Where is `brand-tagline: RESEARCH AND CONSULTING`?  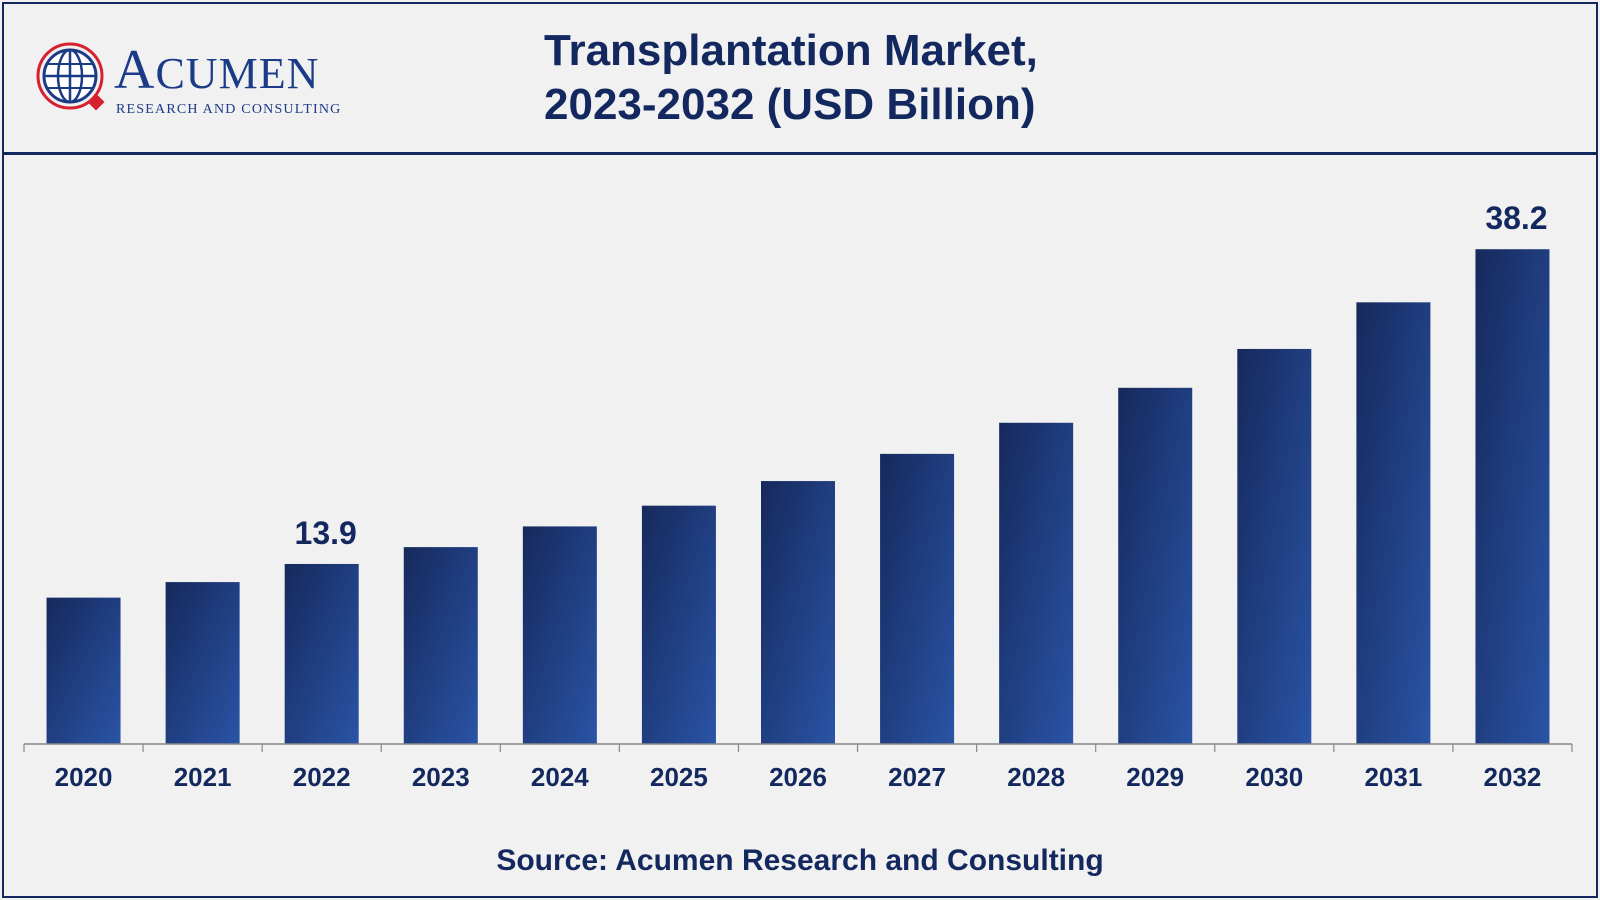
brand-tagline: RESEARCH AND CONSULTING is located at coordinates (229, 109).